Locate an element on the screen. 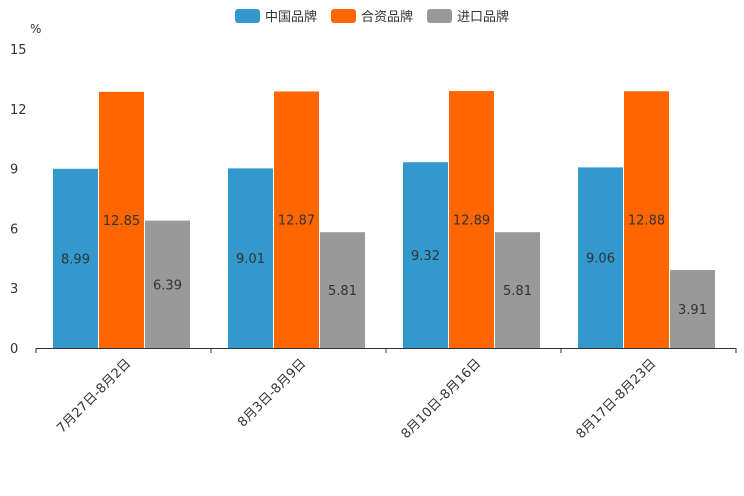 The image size is (744, 496). legend: 中国品牌 合资品牌 进口品牌 is located at coordinates (372, 15).